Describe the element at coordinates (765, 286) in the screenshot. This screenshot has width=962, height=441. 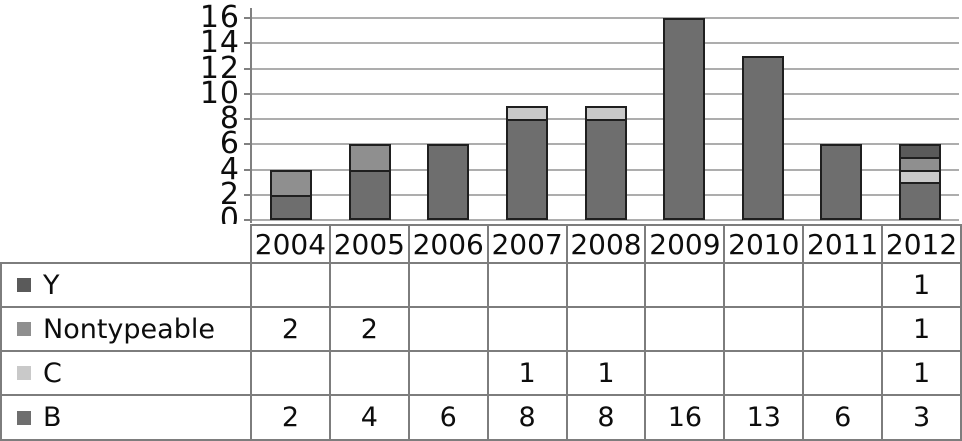
I see `value-cell-Y-2010` at that location.